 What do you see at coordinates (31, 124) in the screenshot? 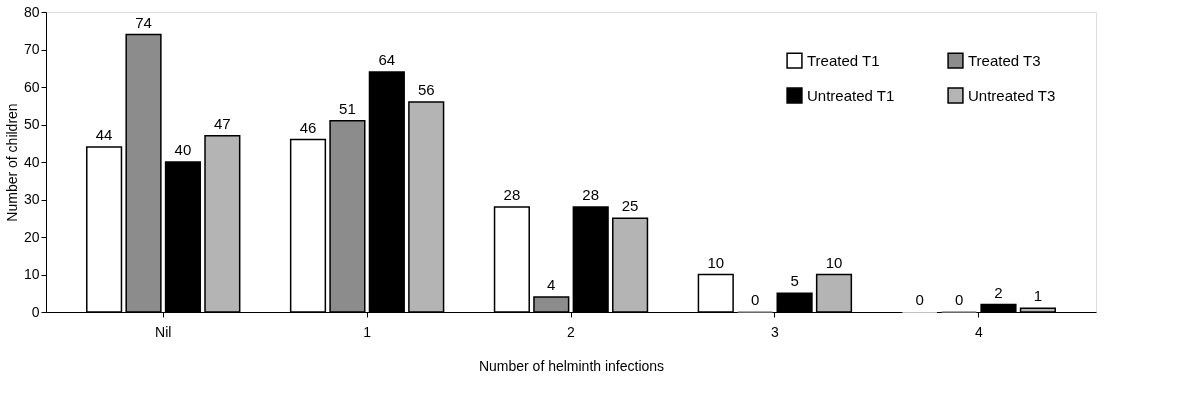
I see `y-tick-label: 50` at bounding box center [31, 124].